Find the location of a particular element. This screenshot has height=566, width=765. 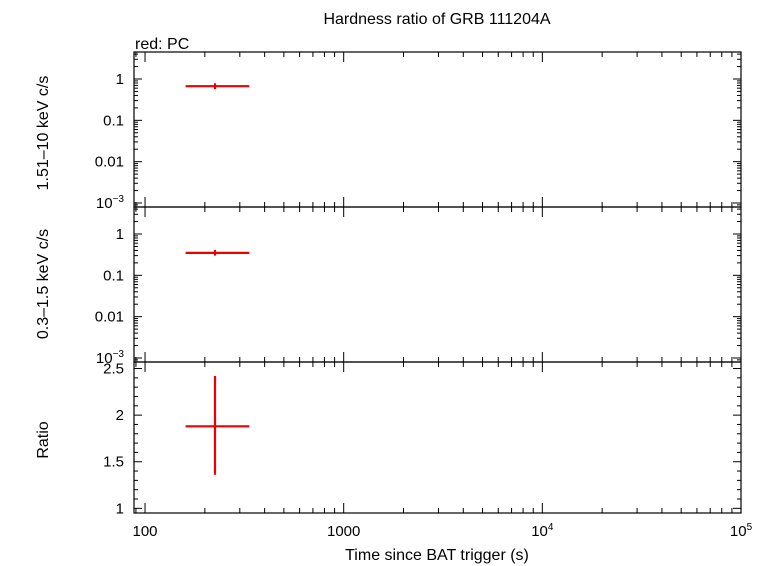

y-tick-label: 1.5 is located at coordinates (113, 462).